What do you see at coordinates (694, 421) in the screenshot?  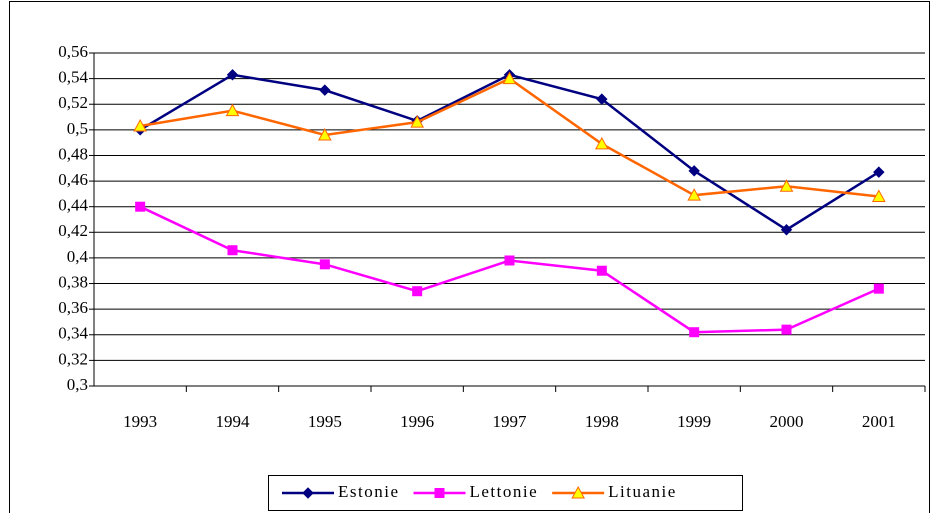 I see `x-tick-label: 1999` at bounding box center [694, 421].